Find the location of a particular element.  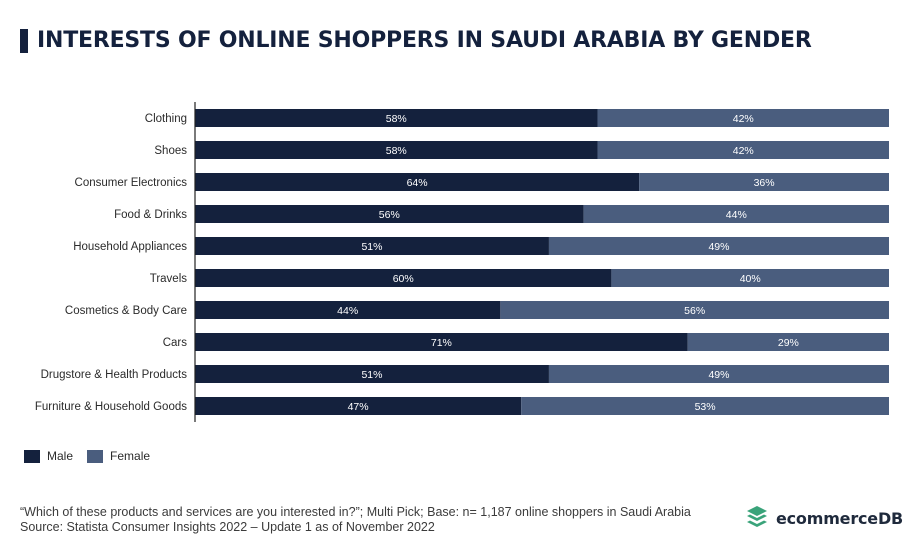

bar-value-label-male: 60% is located at coordinates (403, 279).